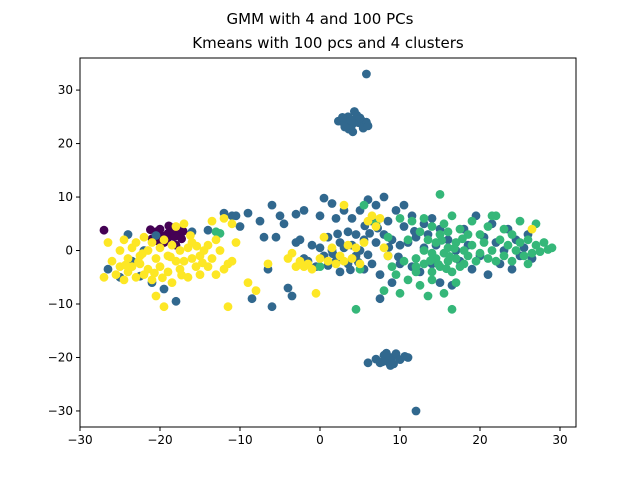 The height and width of the screenshot is (480, 640). I want to click on chart-title: Kmeans with 100 pcs and 4 clusters, so click(328, 43).